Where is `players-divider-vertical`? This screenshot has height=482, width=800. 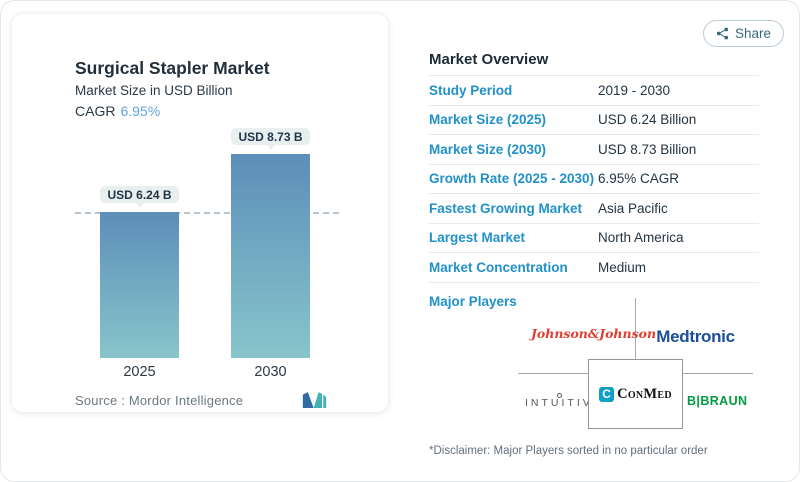
players-divider-vertical is located at coordinates (635, 328).